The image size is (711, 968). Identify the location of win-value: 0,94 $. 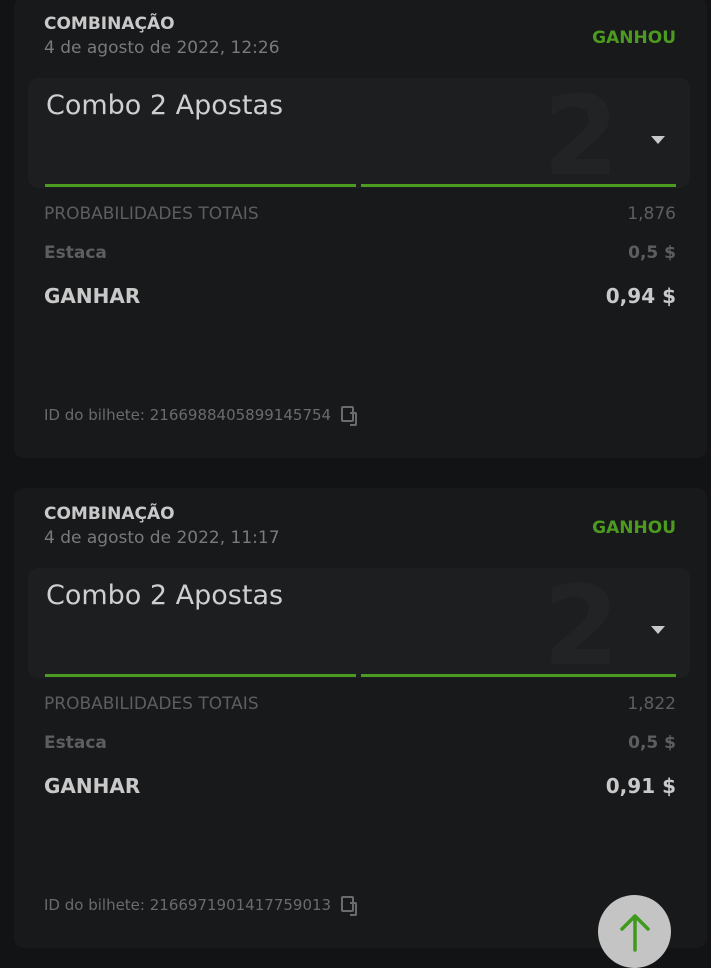
(640, 296).